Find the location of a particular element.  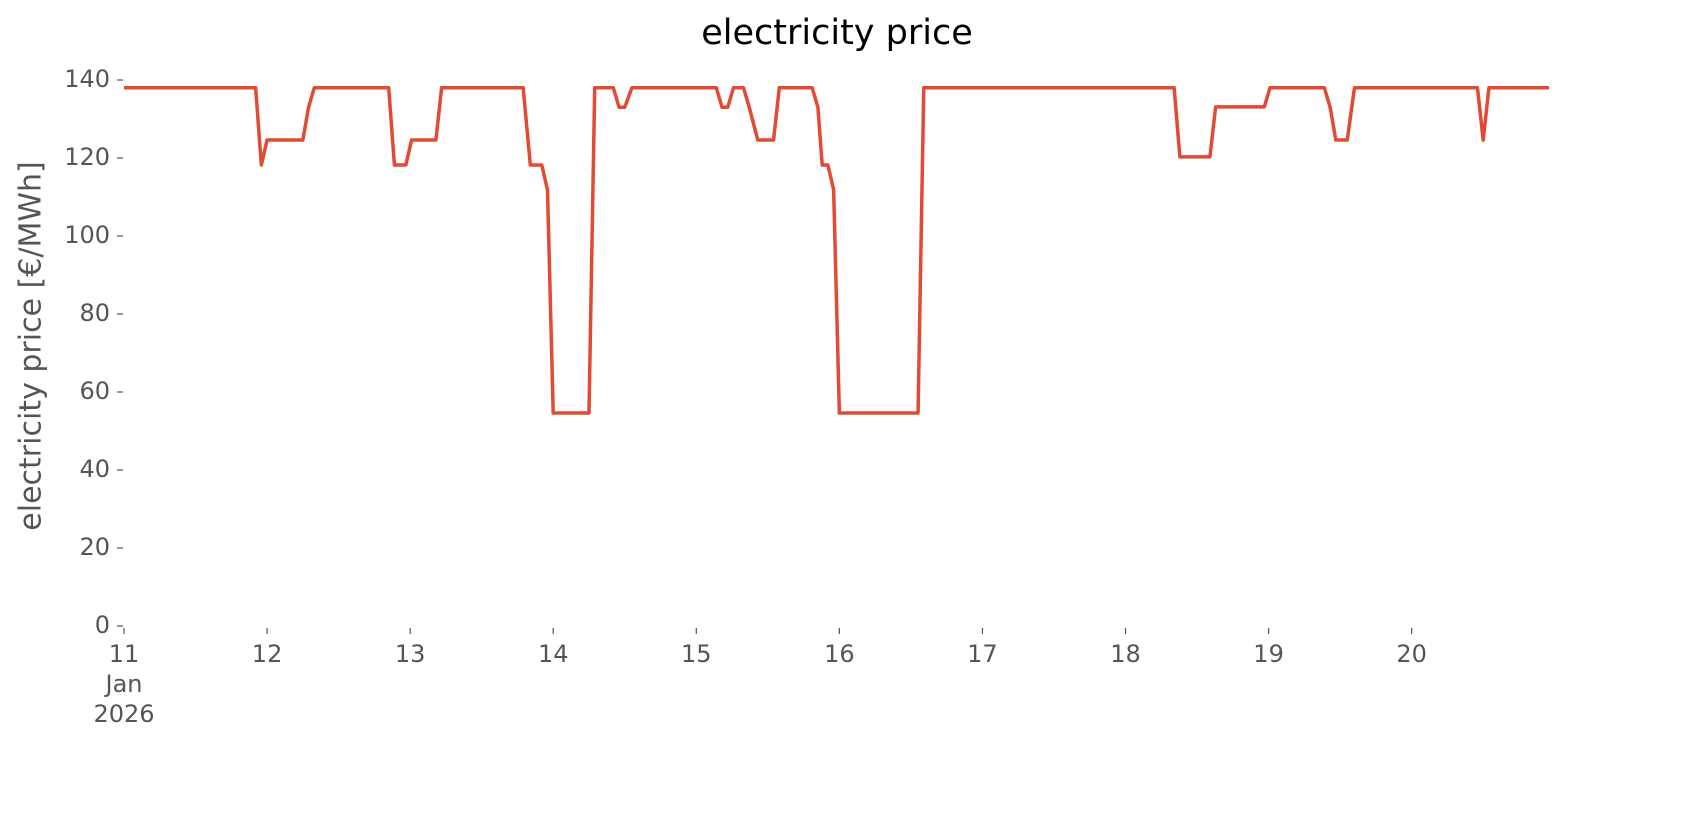

y-tick-label: 80 is located at coordinates (94, 313).